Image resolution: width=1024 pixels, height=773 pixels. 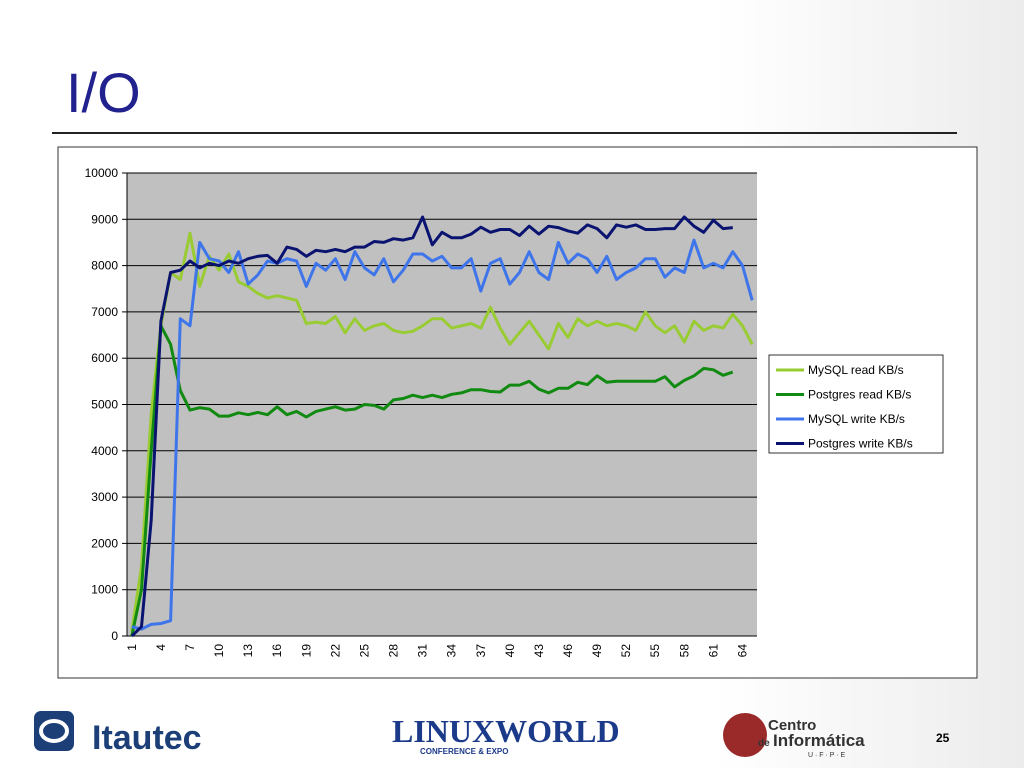 I want to click on y-tick-label: 3000, so click(x=104, y=497).